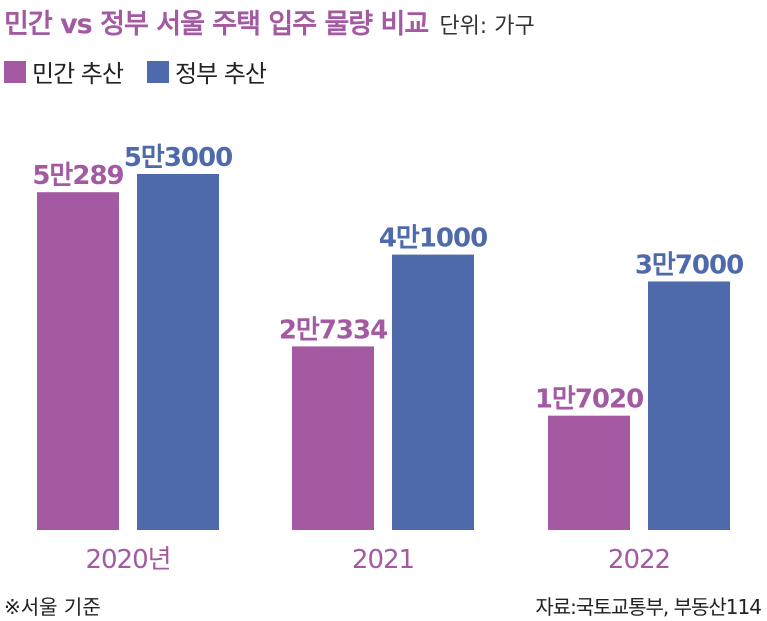 The width and height of the screenshot is (767, 621). Describe the element at coordinates (333, 330) in the screenshot. I see `data-label-private-1: 2만7334` at that location.